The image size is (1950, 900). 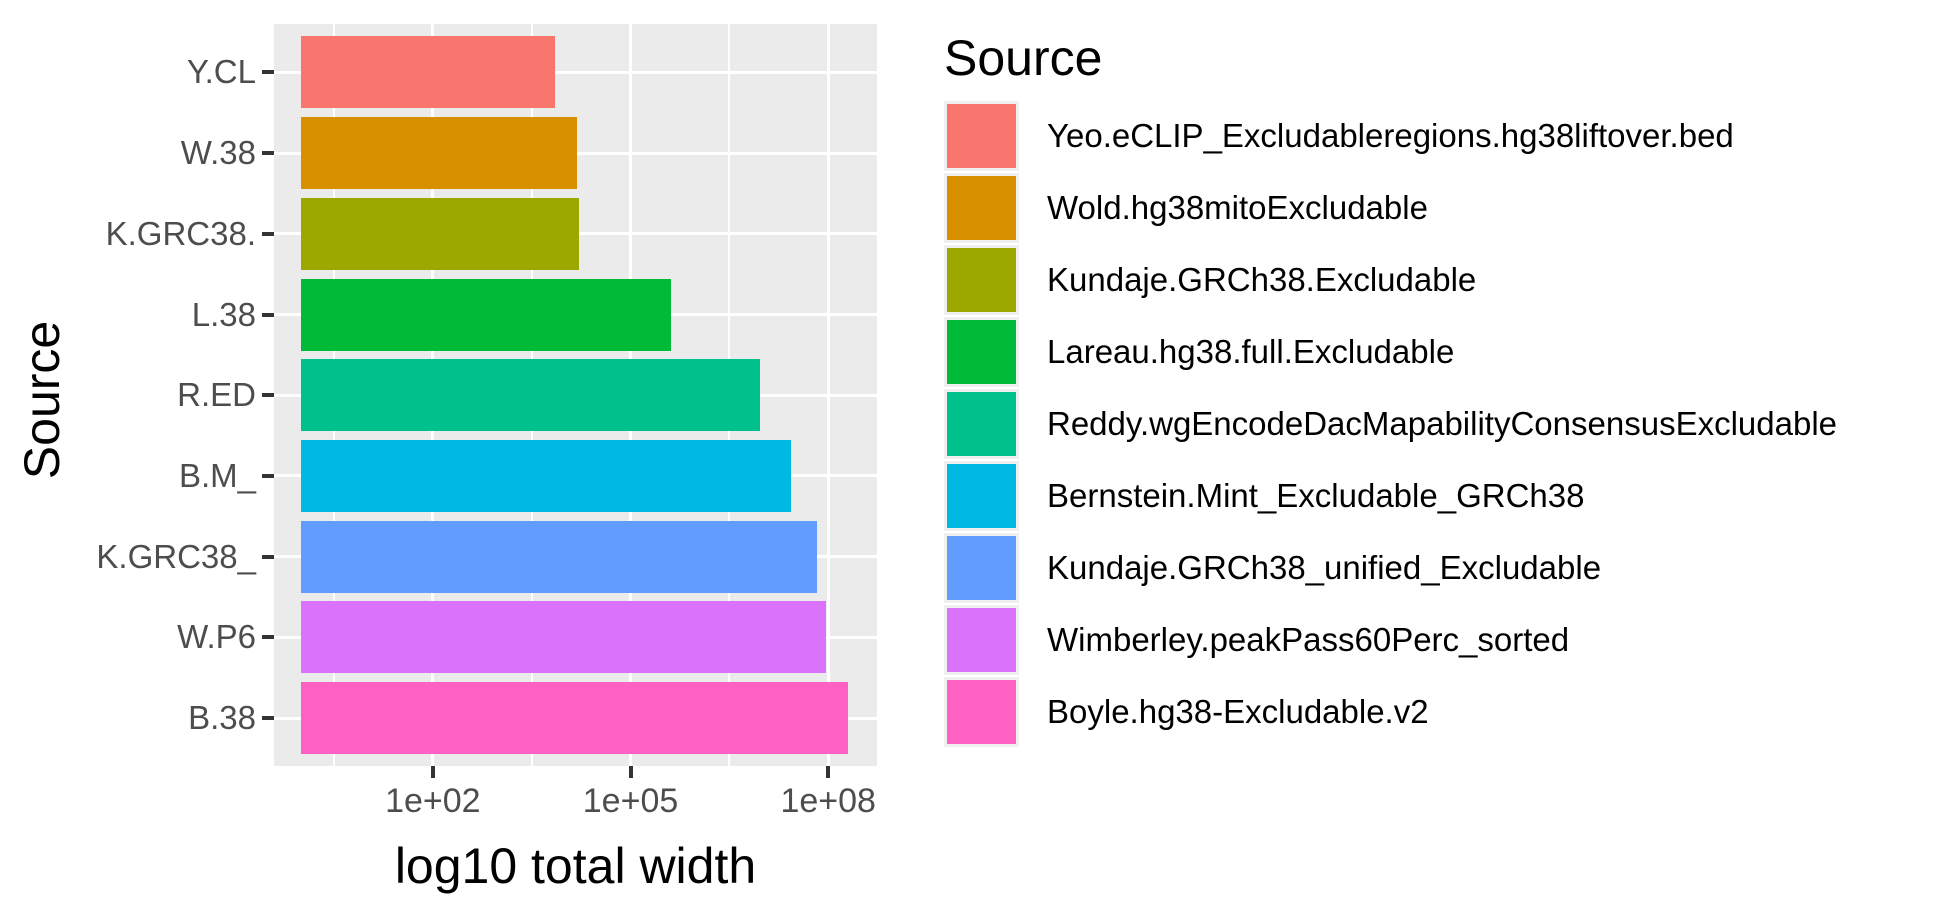 I want to click on legend-row: Kundaje.GRCh38.Excludable, so click(x=1390, y=280).